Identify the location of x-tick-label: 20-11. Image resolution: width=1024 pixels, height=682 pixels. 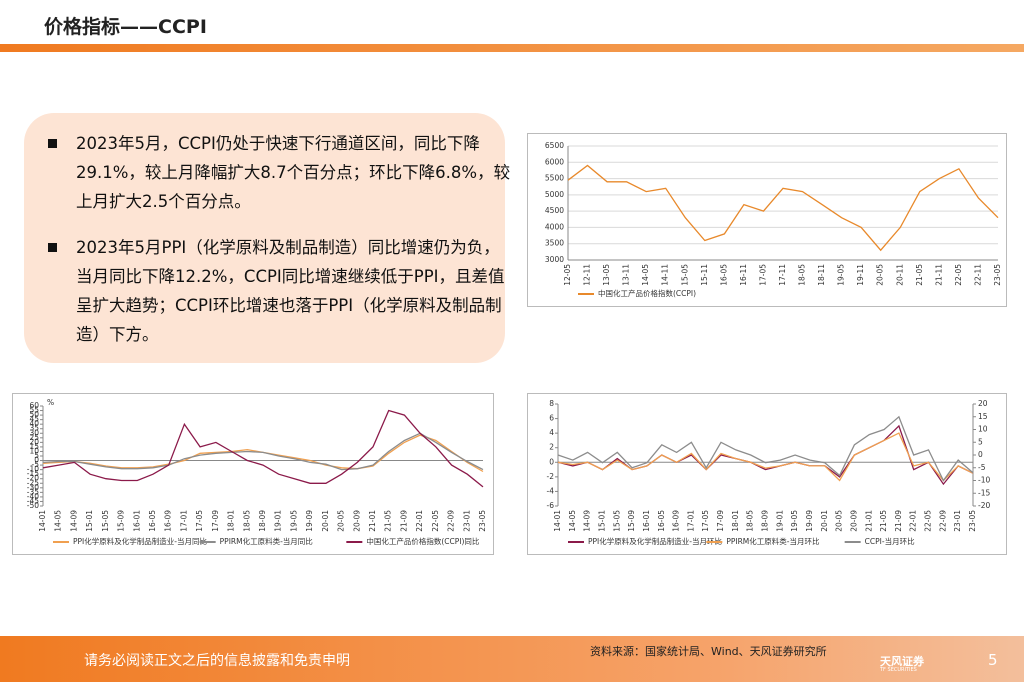
(899, 275).